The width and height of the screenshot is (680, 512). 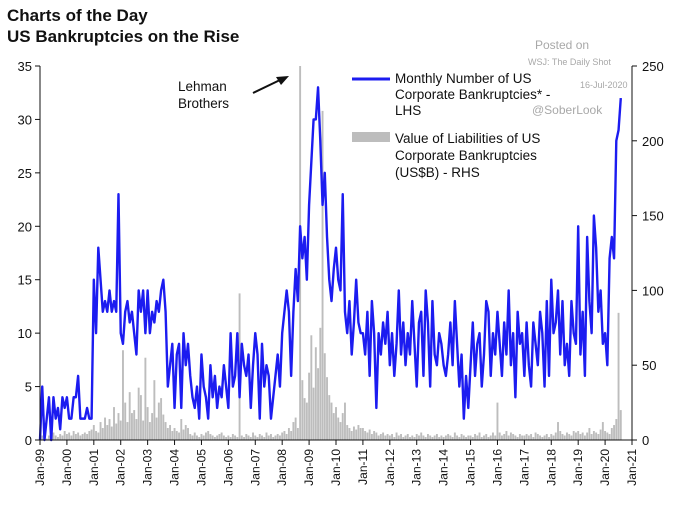 What do you see at coordinates (336, 467) in the screenshot?
I see `x-tick-label: Jan-10` at bounding box center [336, 467].